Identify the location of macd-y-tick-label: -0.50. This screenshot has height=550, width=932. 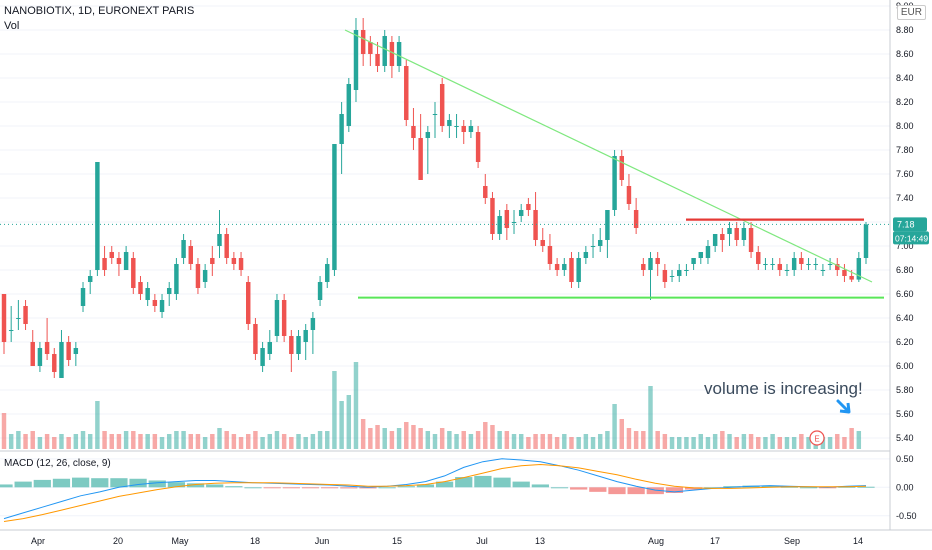
(906, 516).